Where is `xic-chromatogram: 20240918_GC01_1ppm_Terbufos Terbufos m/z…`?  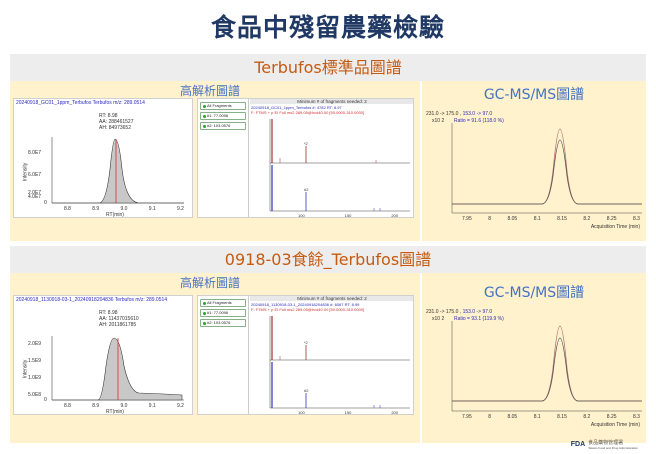
xic-chromatogram: 20240918_GC01_1ppm_Terbufos Terbufos m/z… is located at coordinates (103, 158).